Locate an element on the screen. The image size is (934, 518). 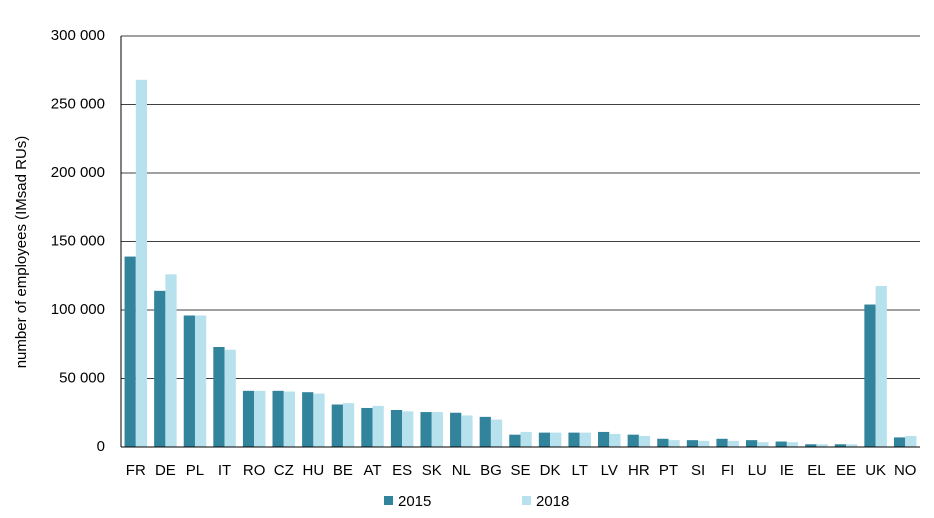
x-tick-label: IT is located at coordinates (224, 470).